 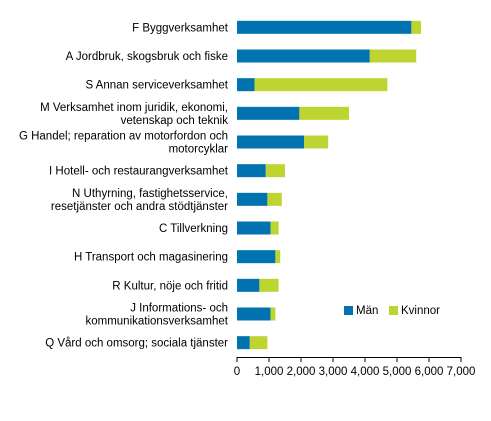 I want to click on x-tick-label-2: 2,000, so click(x=301, y=372).